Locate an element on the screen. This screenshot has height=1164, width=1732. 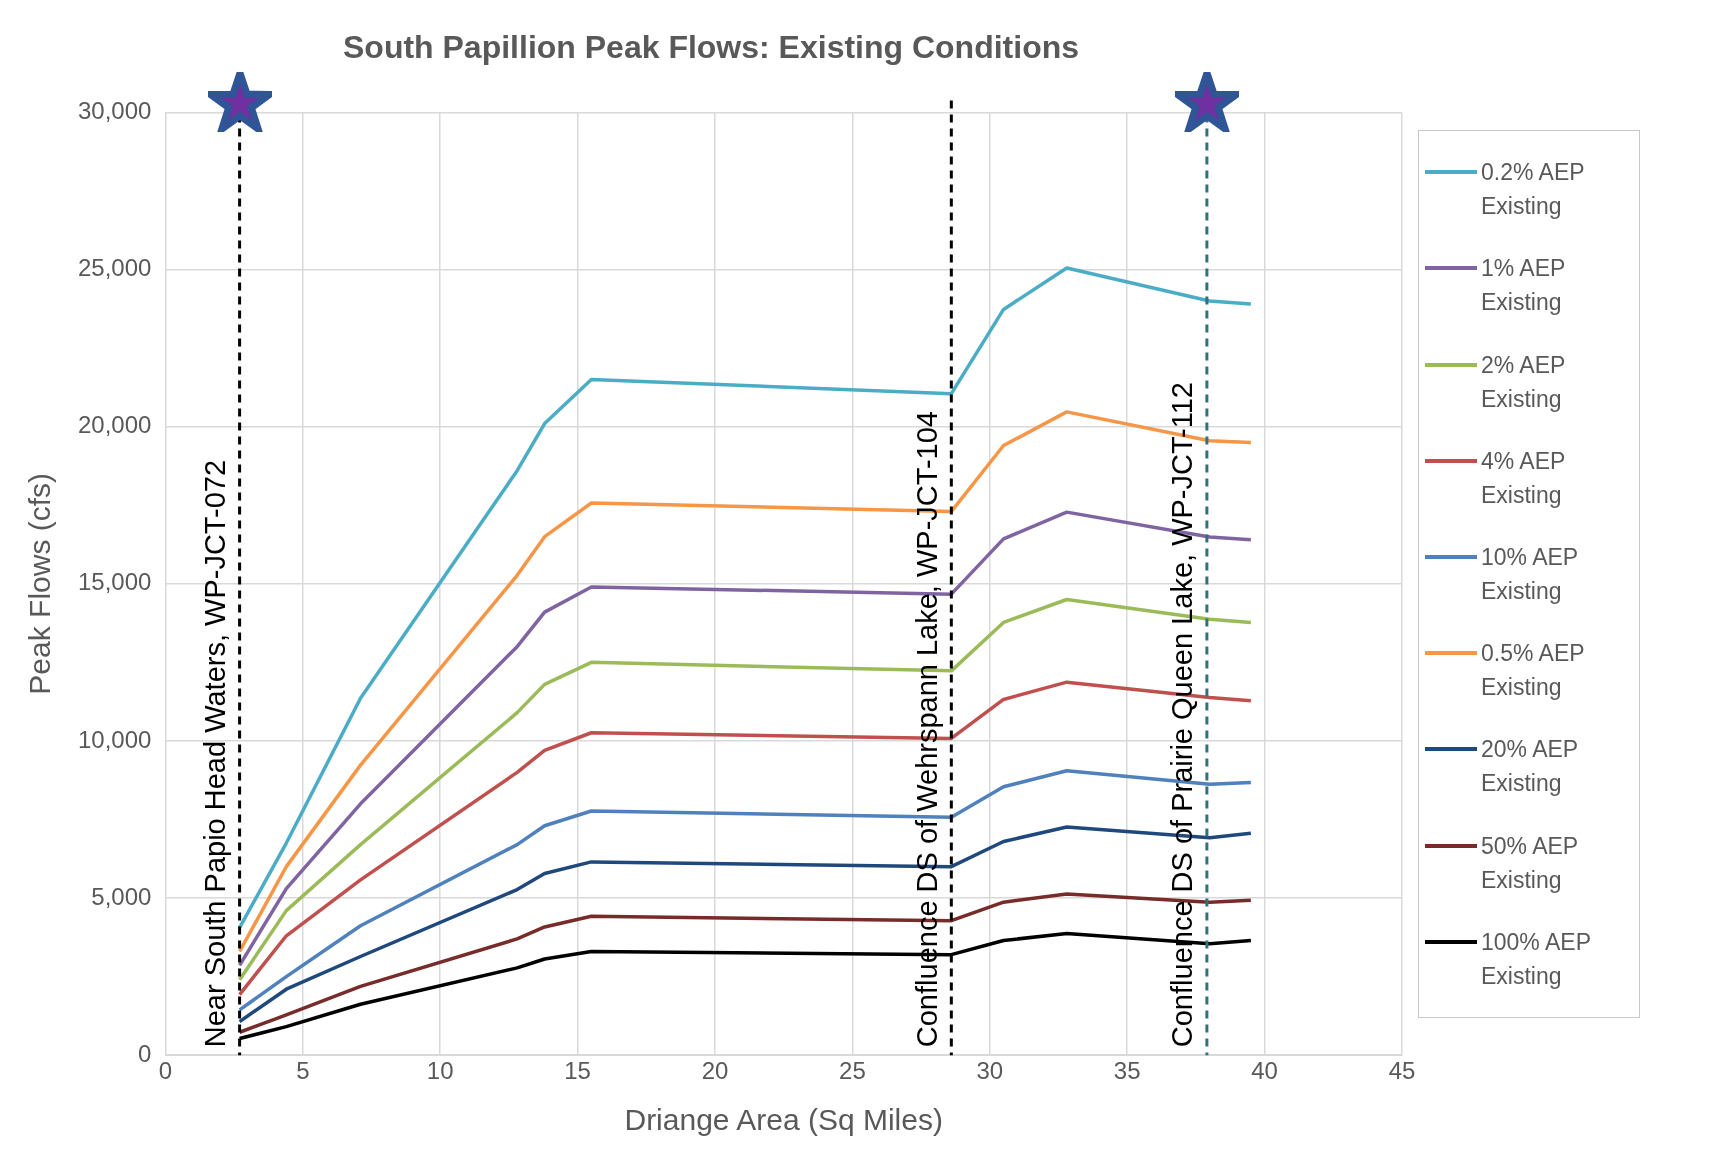
x-tick-label: 35 is located at coordinates (1127, 1071).